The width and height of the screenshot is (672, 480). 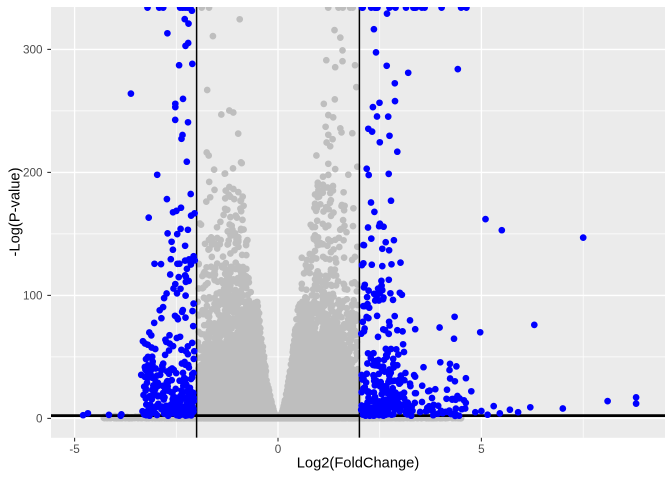 What do you see at coordinates (481, 449) in the screenshot?
I see `svg-text: 5` at bounding box center [481, 449].